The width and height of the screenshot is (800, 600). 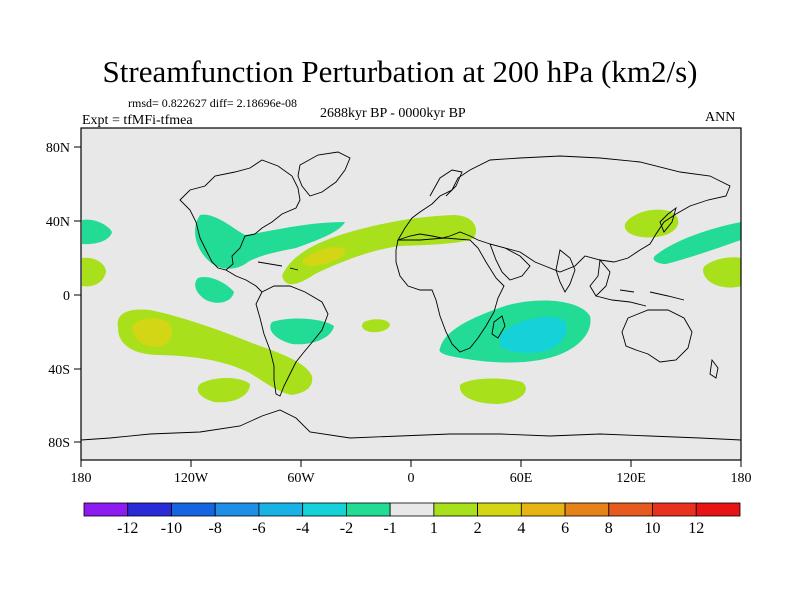 What do you see at coordinates (510, 262) in the screenshot?
I see `coast-arabia` at bounding box center [510, 262].